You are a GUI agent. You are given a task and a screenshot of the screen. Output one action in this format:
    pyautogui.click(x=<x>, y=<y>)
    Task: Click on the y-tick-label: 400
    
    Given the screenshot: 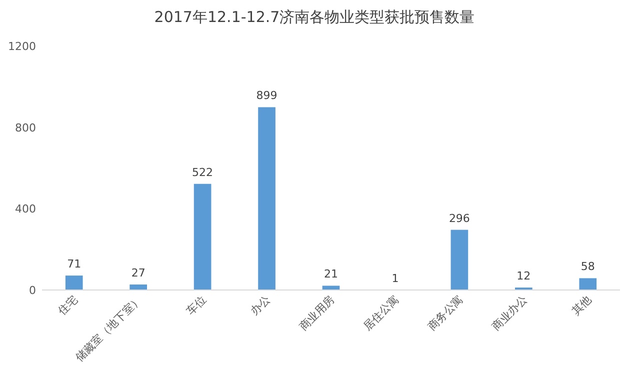 What is the action you would take?
    pyautogui.click(x=25, y=209)
    